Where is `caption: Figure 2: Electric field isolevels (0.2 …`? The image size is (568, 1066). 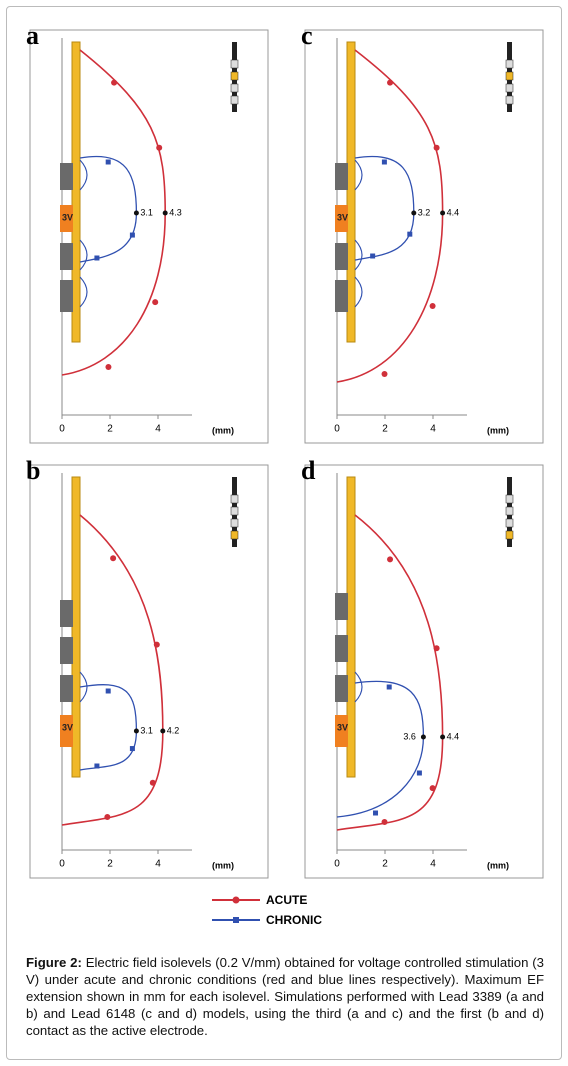
caption: Figure 2: Electric field isolevels (0.2 … is located at coordinates (285, 996).